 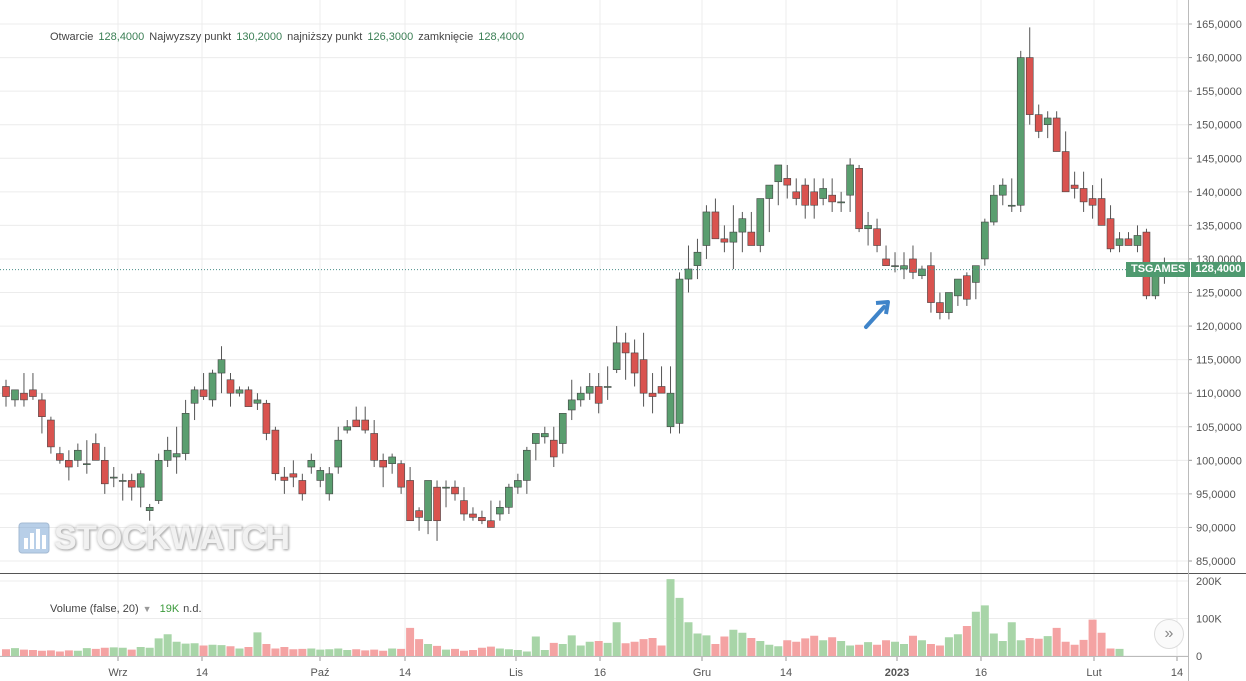 I want to click on y-tick-label: 140,0000, so click(x=1219, y=193).